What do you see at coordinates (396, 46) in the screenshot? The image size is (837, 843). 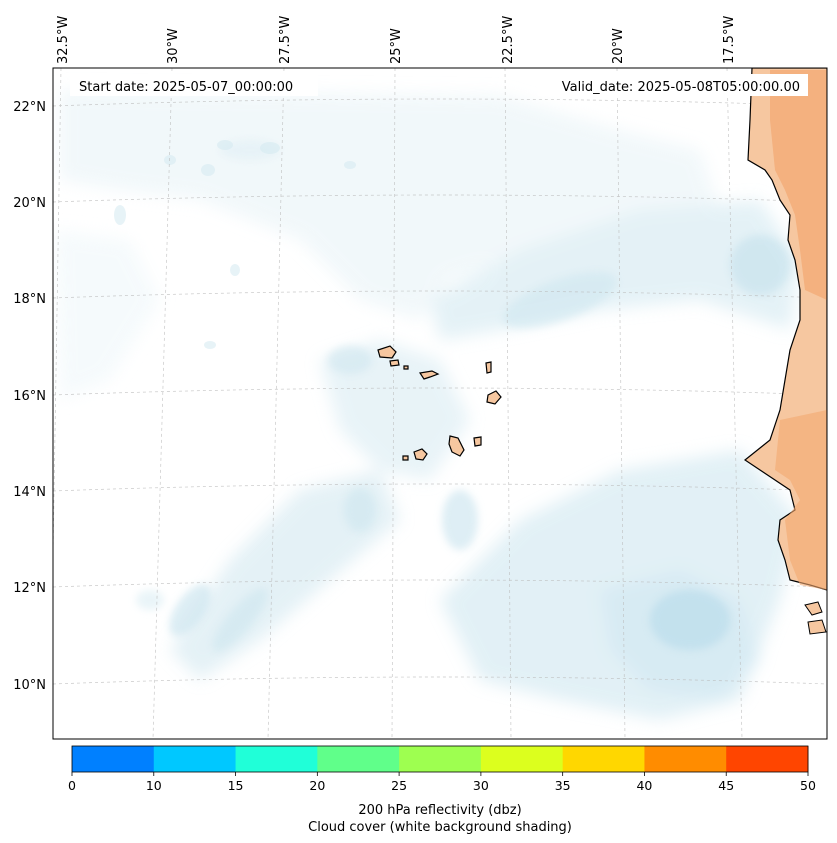 I see `lon-label-25w: 25°W` at bounding box center [396, 46].